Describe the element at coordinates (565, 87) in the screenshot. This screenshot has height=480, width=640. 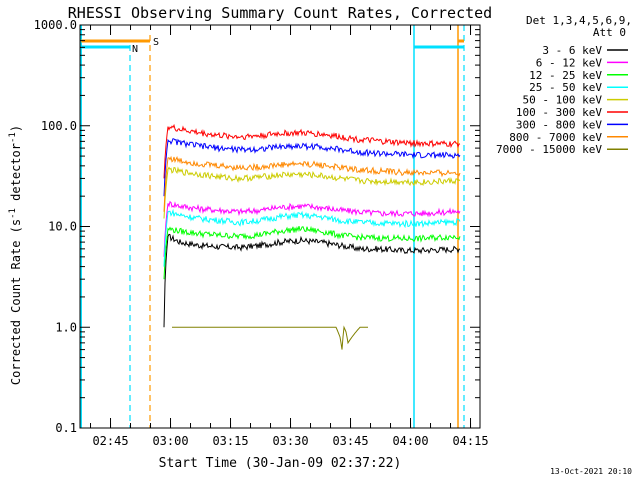
I see `legend-entry-label: 25 - 50 keV` at that location.